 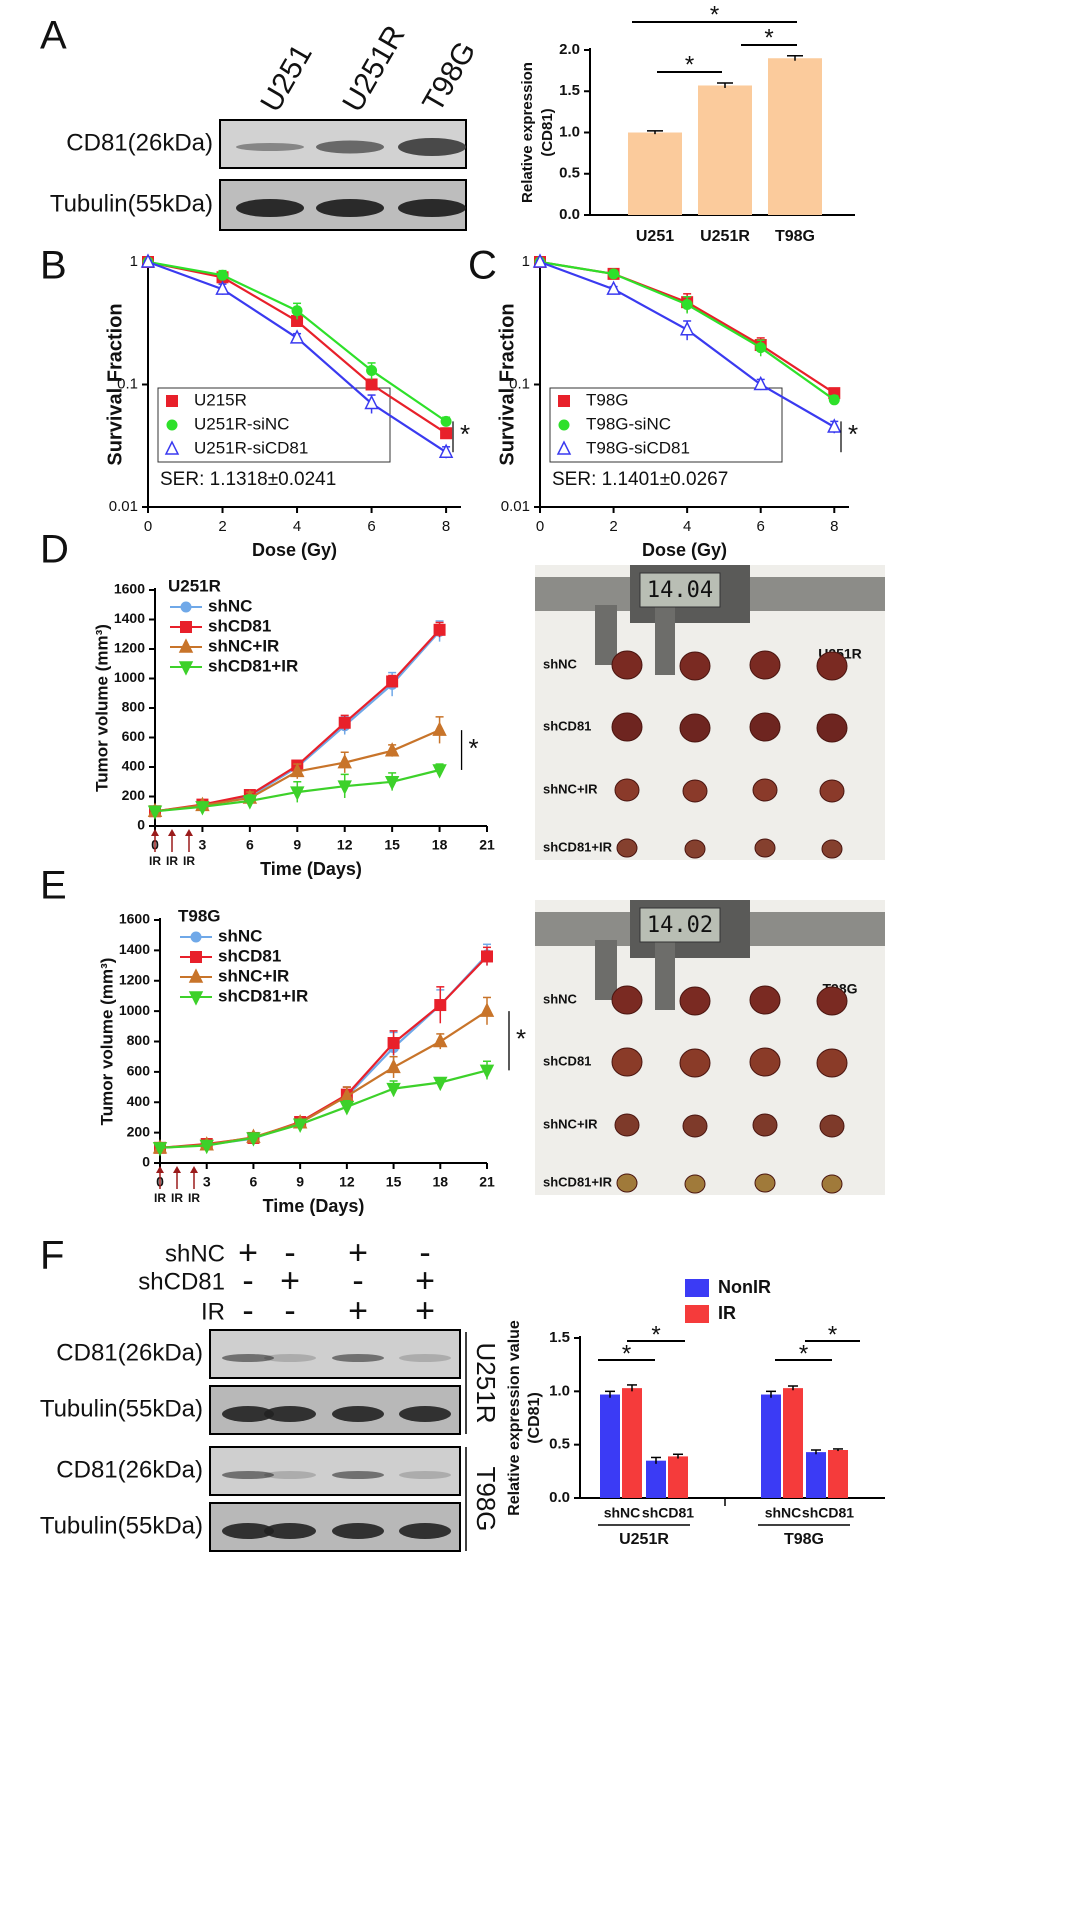 I want to click on x-tick-label: 2, so click(x=222, y=526).